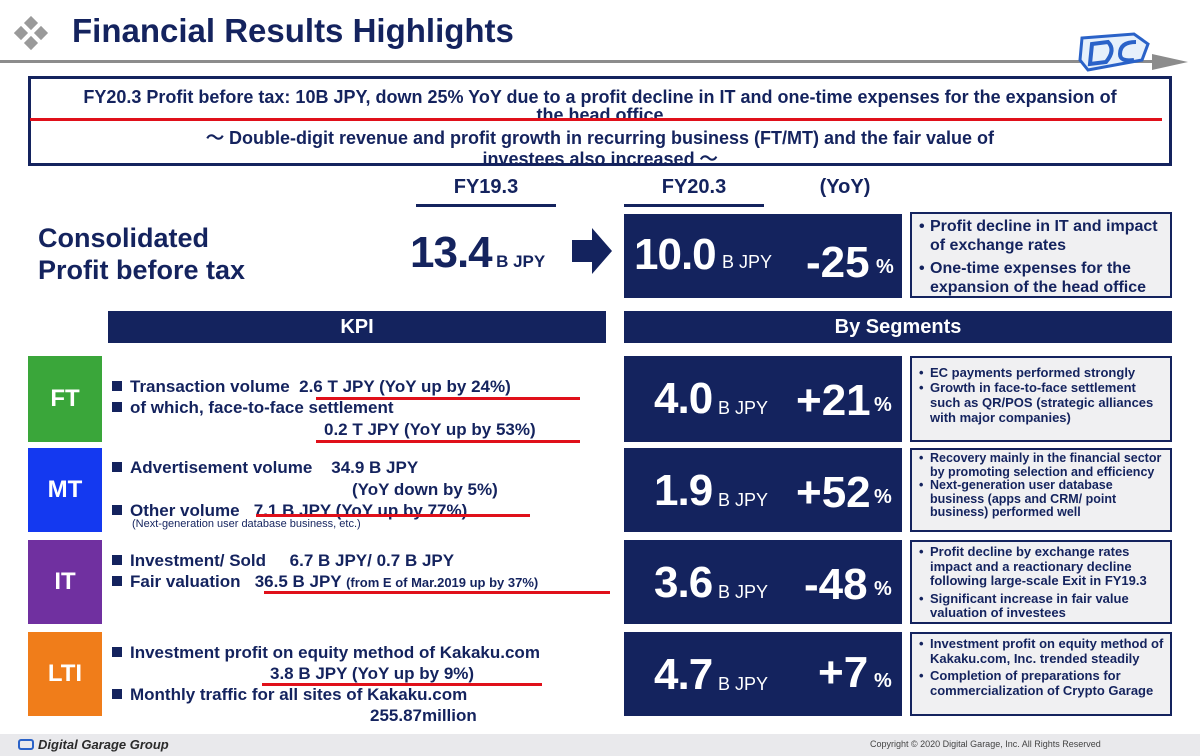  Describe the element at coordinates (65, 674) in the screenshot. I see `segment-tag-lti: LTI` at that location.